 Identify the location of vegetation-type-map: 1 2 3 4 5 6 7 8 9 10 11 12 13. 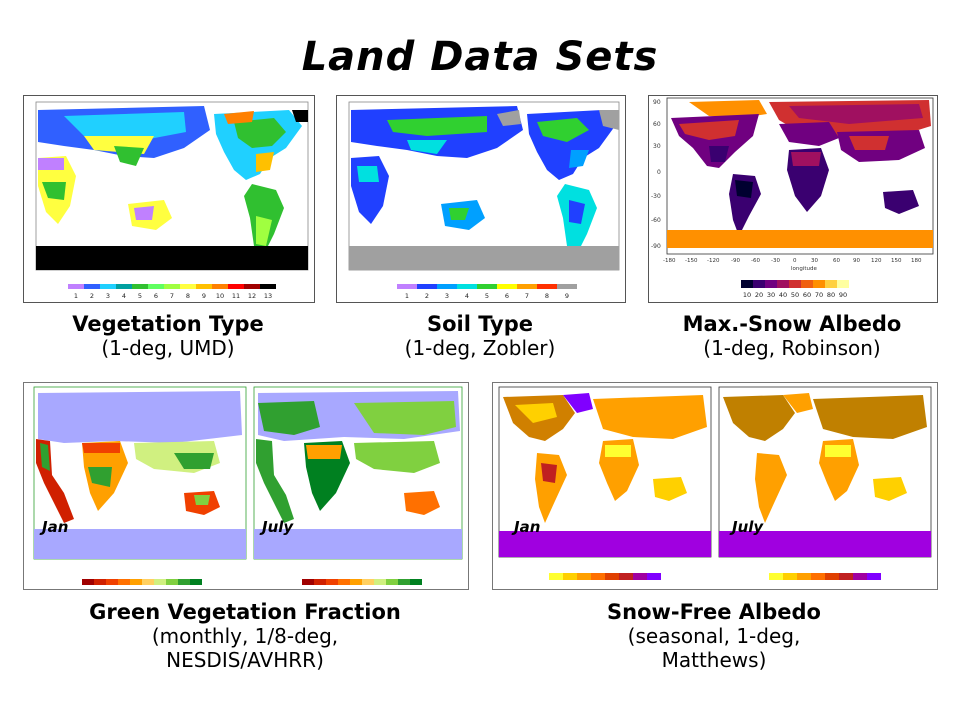
(169, 199).